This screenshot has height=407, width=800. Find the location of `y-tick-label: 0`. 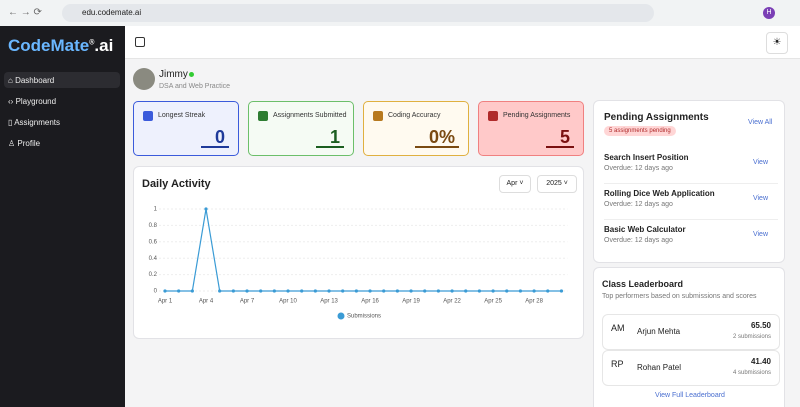

y-tick-label: 0 is located at coordinates (156, 292).